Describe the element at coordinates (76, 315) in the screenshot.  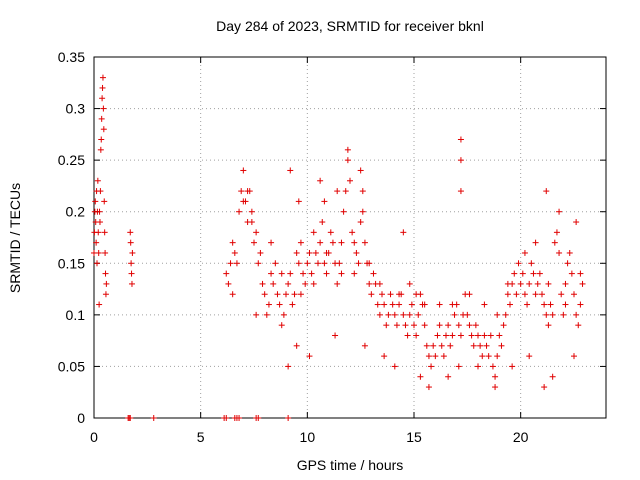
I see `y-tick-label: 0.1` at that location.